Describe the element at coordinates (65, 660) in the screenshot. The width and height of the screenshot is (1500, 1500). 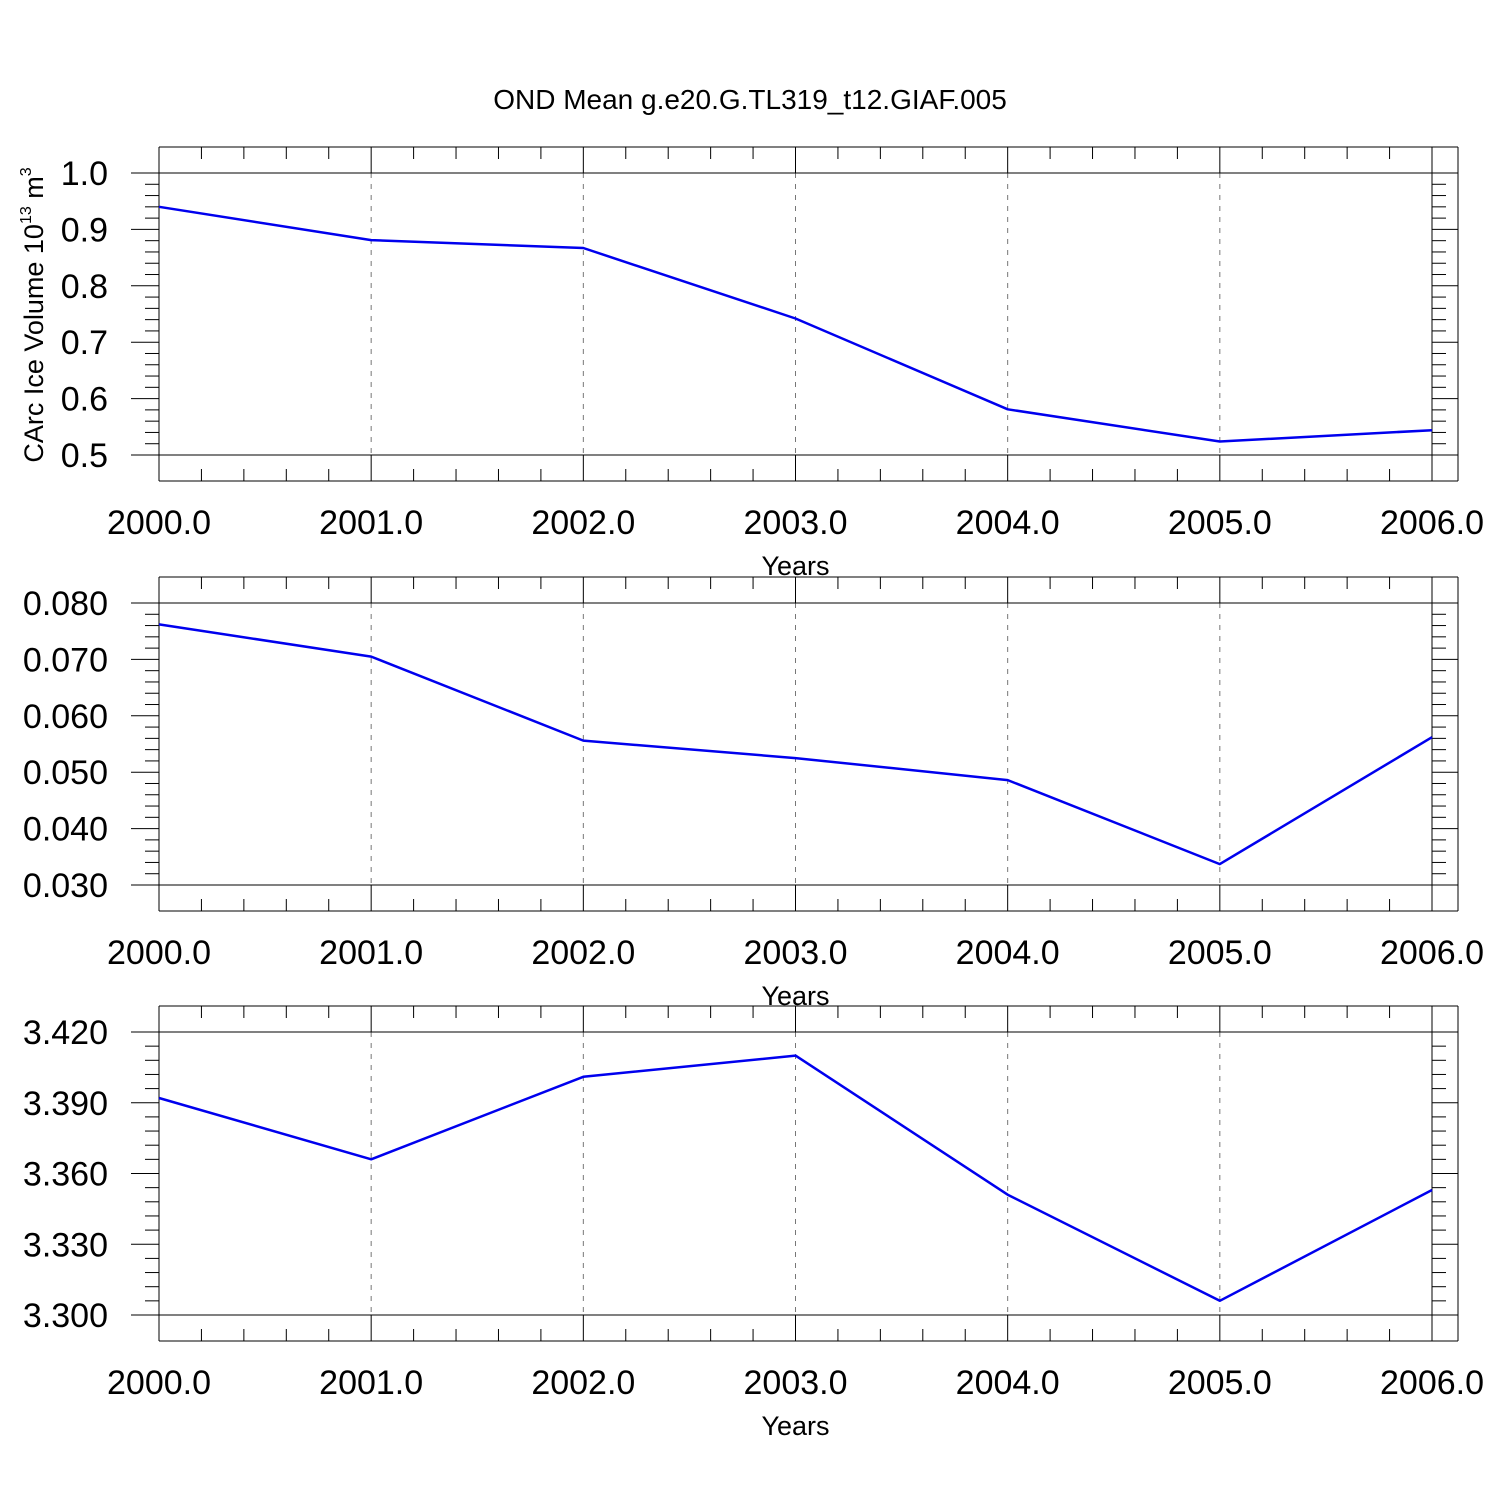
I see `y-tick-label: 0.070` at that location.